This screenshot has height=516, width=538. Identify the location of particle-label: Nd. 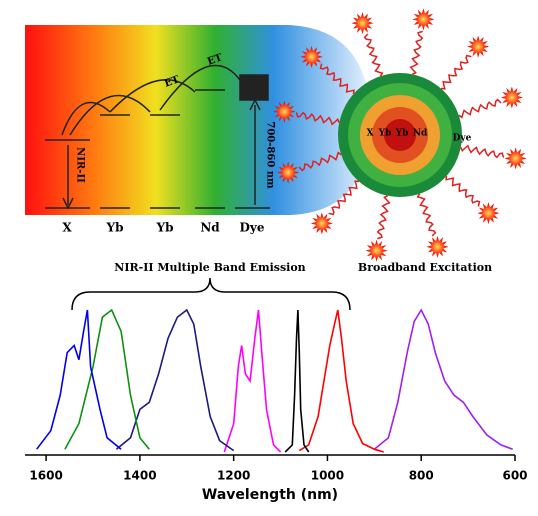
(420, 134).